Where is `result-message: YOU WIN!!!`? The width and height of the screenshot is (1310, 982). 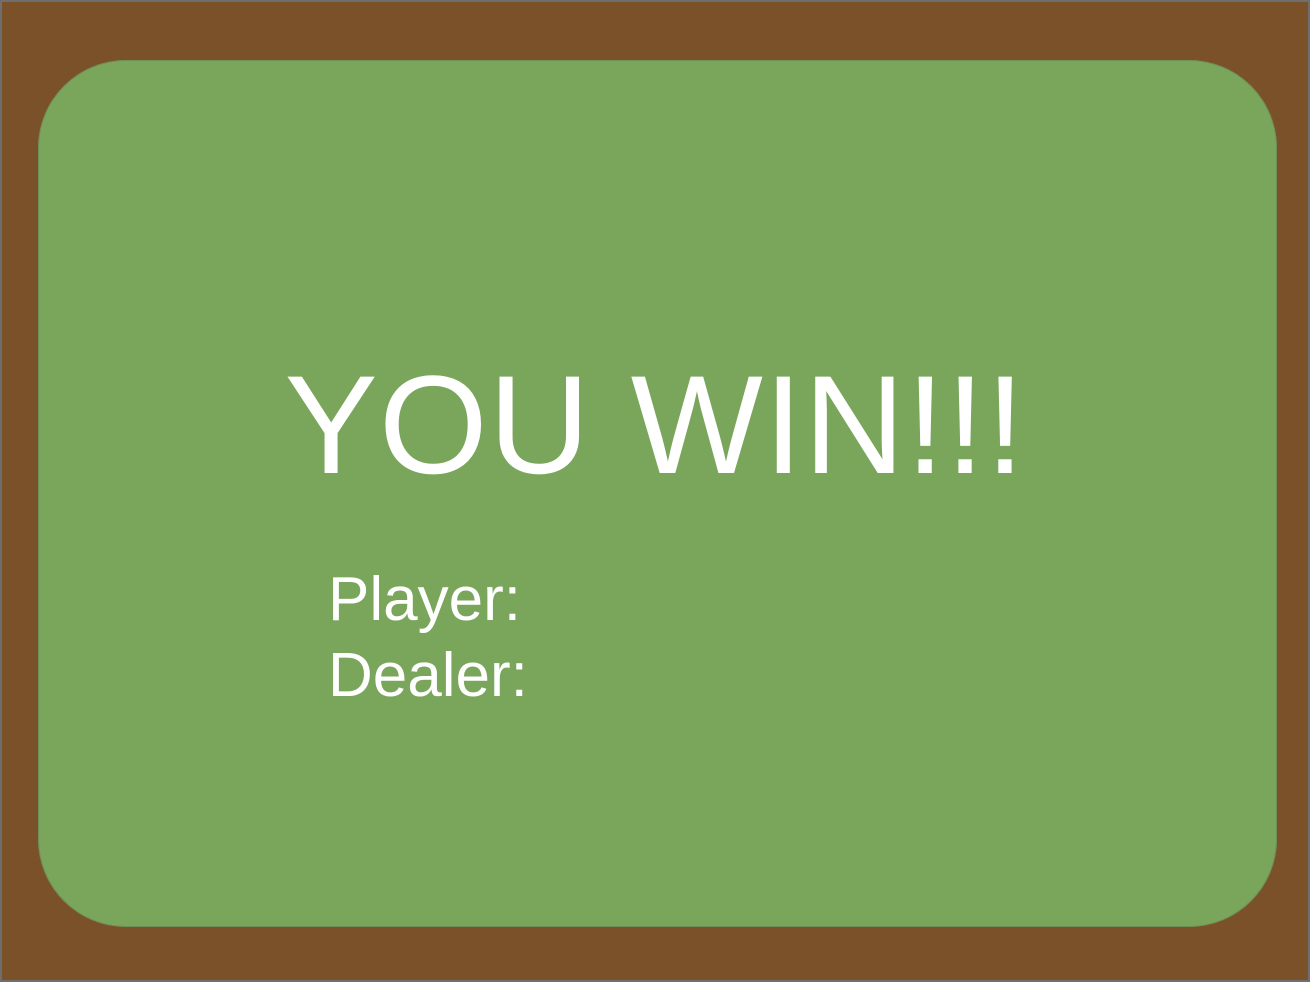 result-message: YOU WIN!!! is located at coordinates (655, 424).